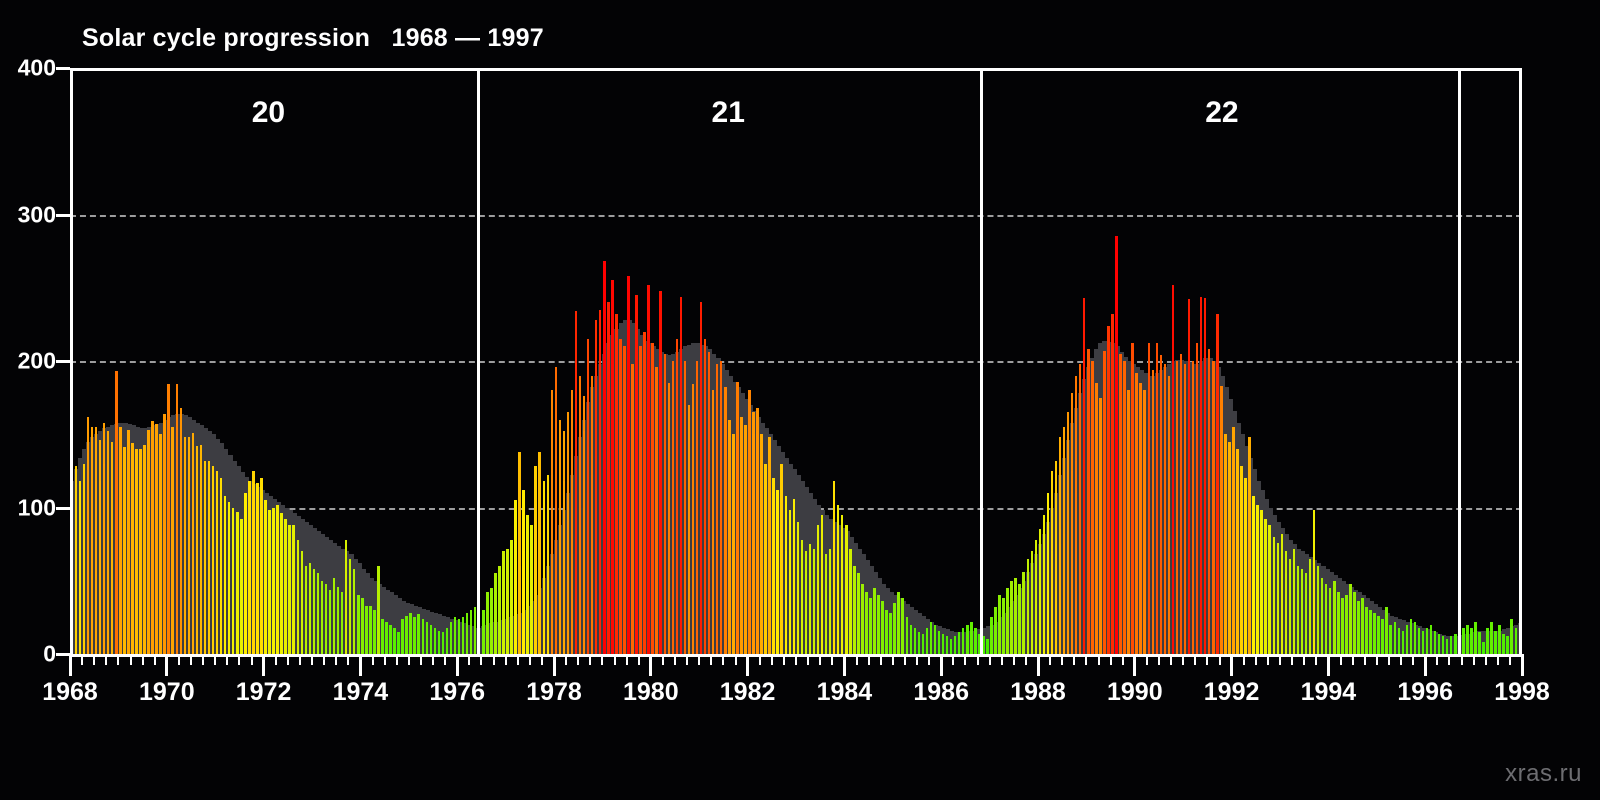 This screenshot has width=1600, height=800. I want to click on smoothed-area-segment, so click(399, 626).